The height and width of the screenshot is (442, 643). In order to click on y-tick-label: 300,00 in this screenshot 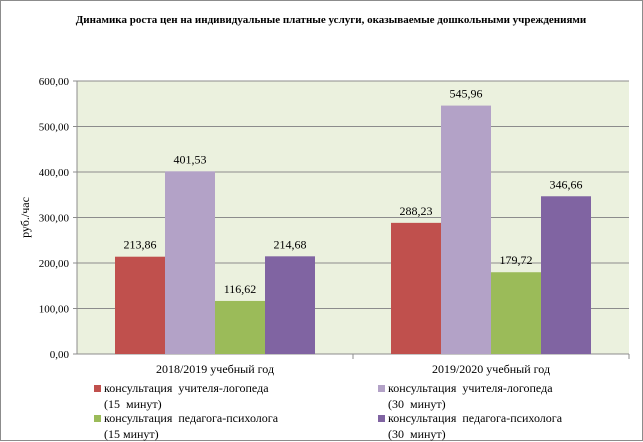, I will do `click(54, 219)`.